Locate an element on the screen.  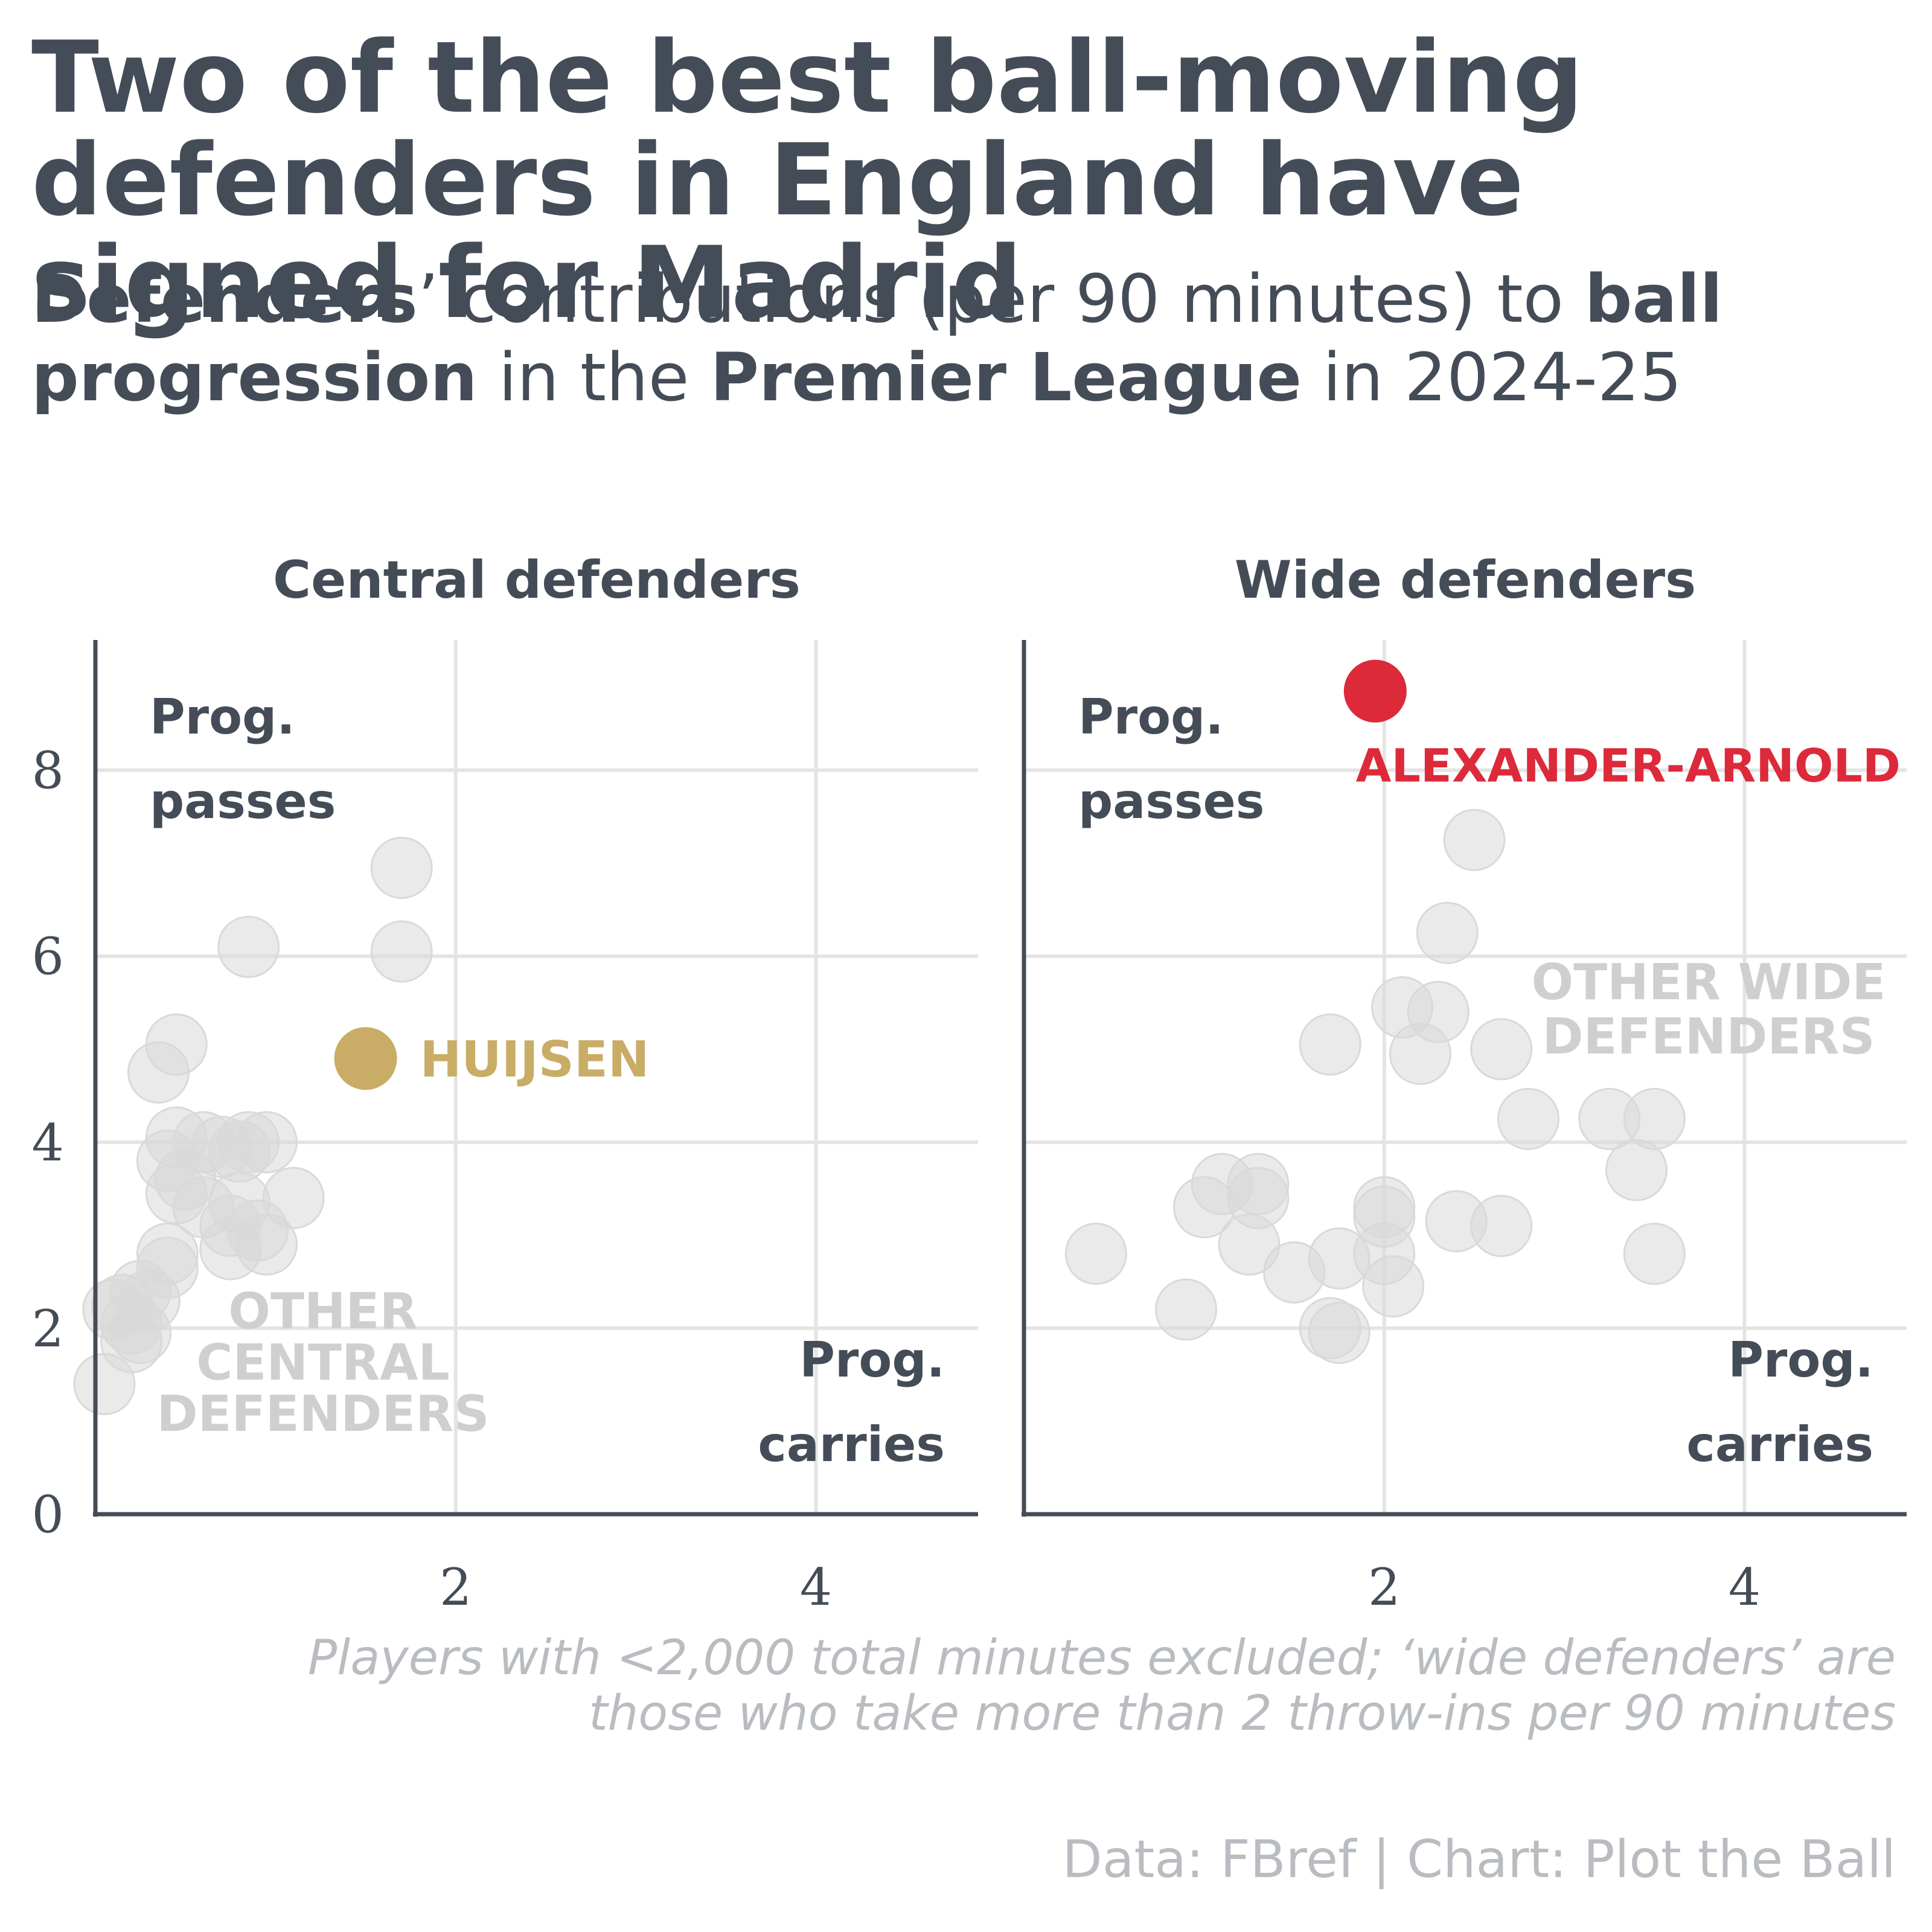
y-tick-label: 0 is located at coordinates (48, 1515).